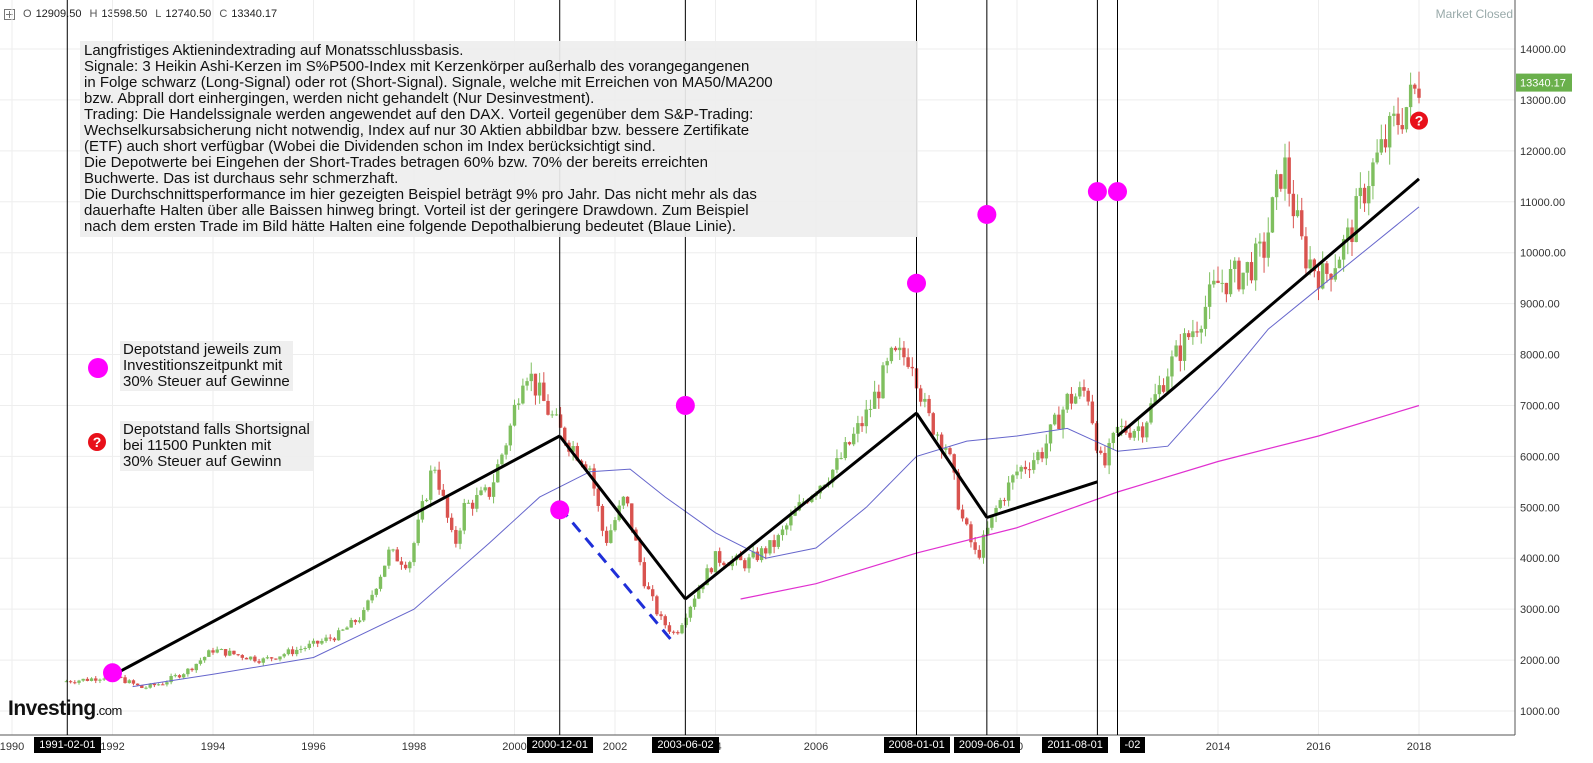 The height and width of the screenshot is (763, 1593). What do you see at coordinates (1075, 745) in the screenshot?
I see `signal-date-label: 2011-08-01` at bounding box center [1075, 745].